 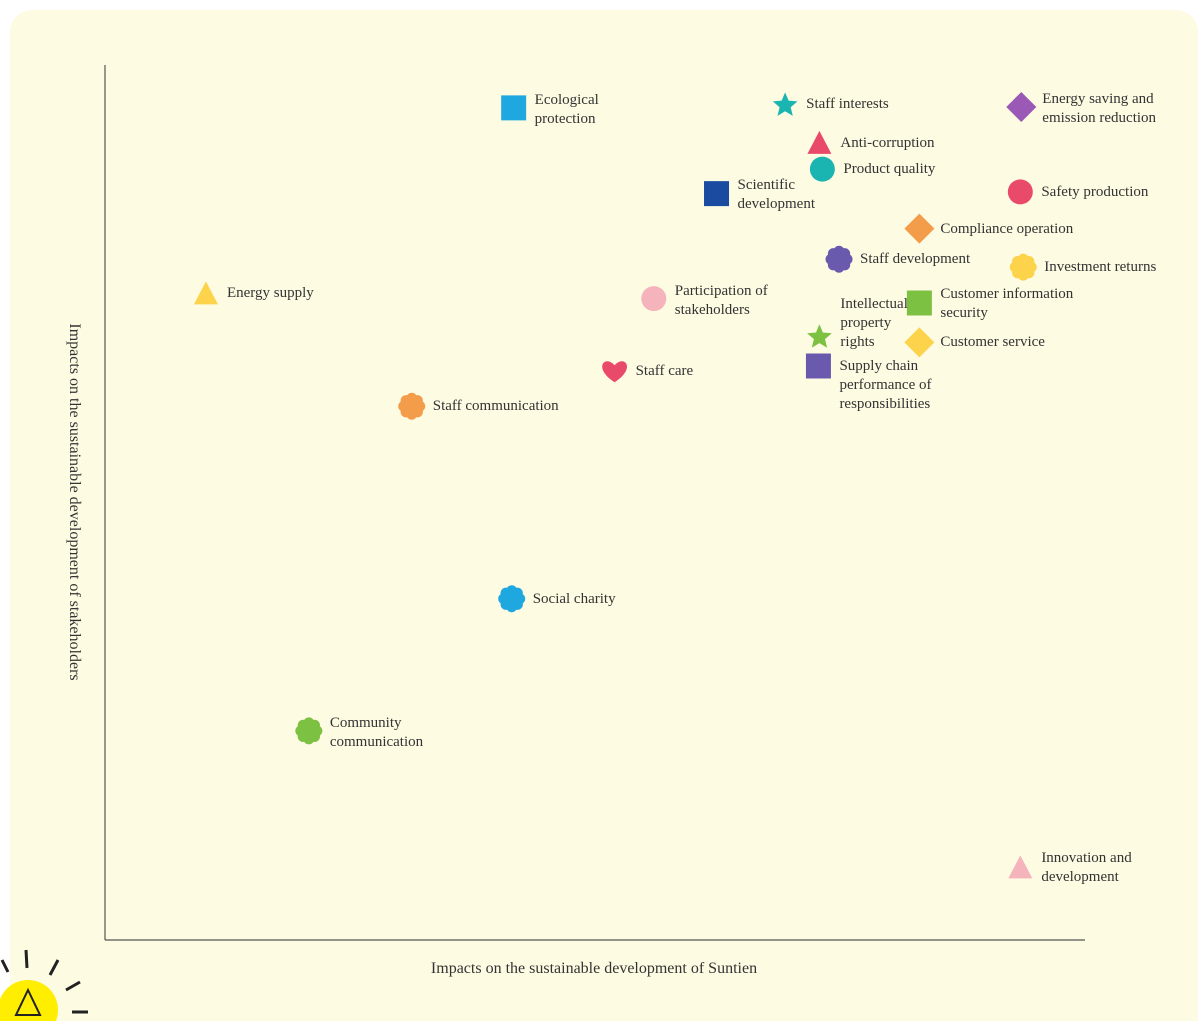 What do you see at coordinates (874, 323) in the screenshot?
I see `point-label: Intellectual property rights` at bounding box center [874, 323].